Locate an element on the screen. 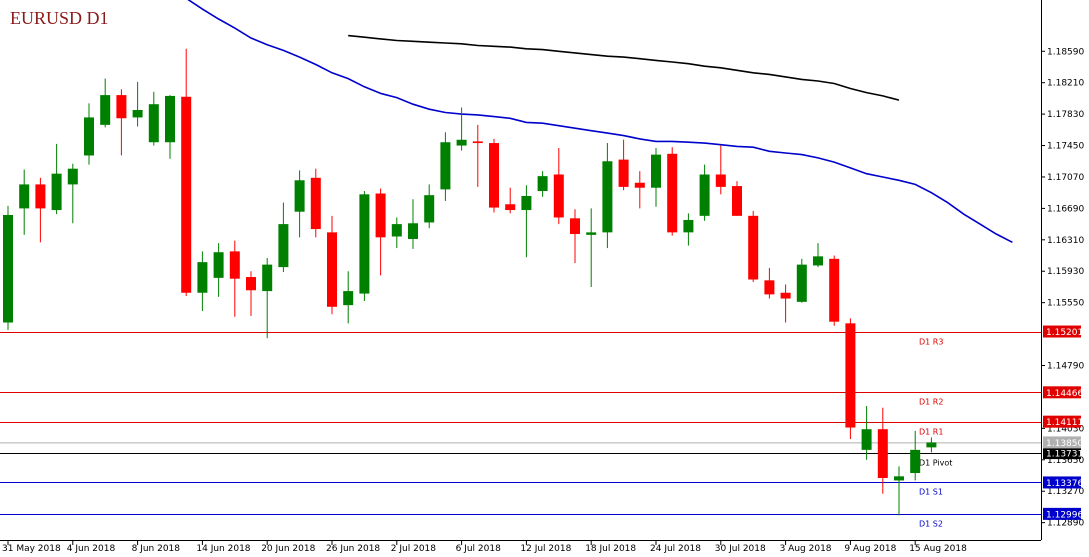 The image size is (1089, 557). price-tick-label: 1.13650 is located at coordinates (1065, 461).